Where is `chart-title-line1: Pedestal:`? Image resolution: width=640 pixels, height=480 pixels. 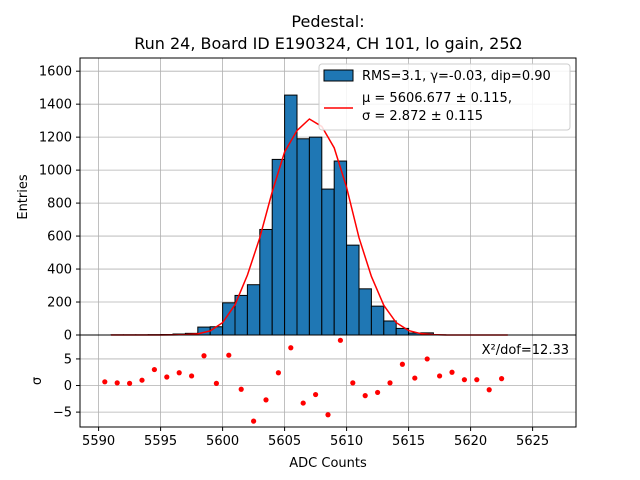
chart-title-line1: Pedestal: is located at coordinates (327, 21).